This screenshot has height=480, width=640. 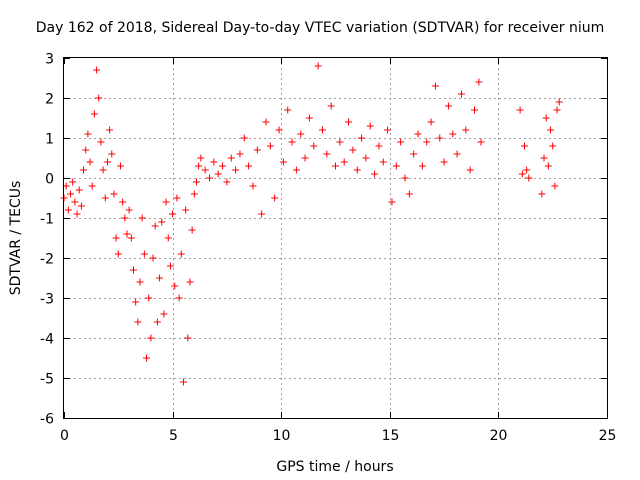 What do you see at coordinates (47, 340) in the screenshot?
I see `y-tick-label: -4` at bounding box center [47, 340].